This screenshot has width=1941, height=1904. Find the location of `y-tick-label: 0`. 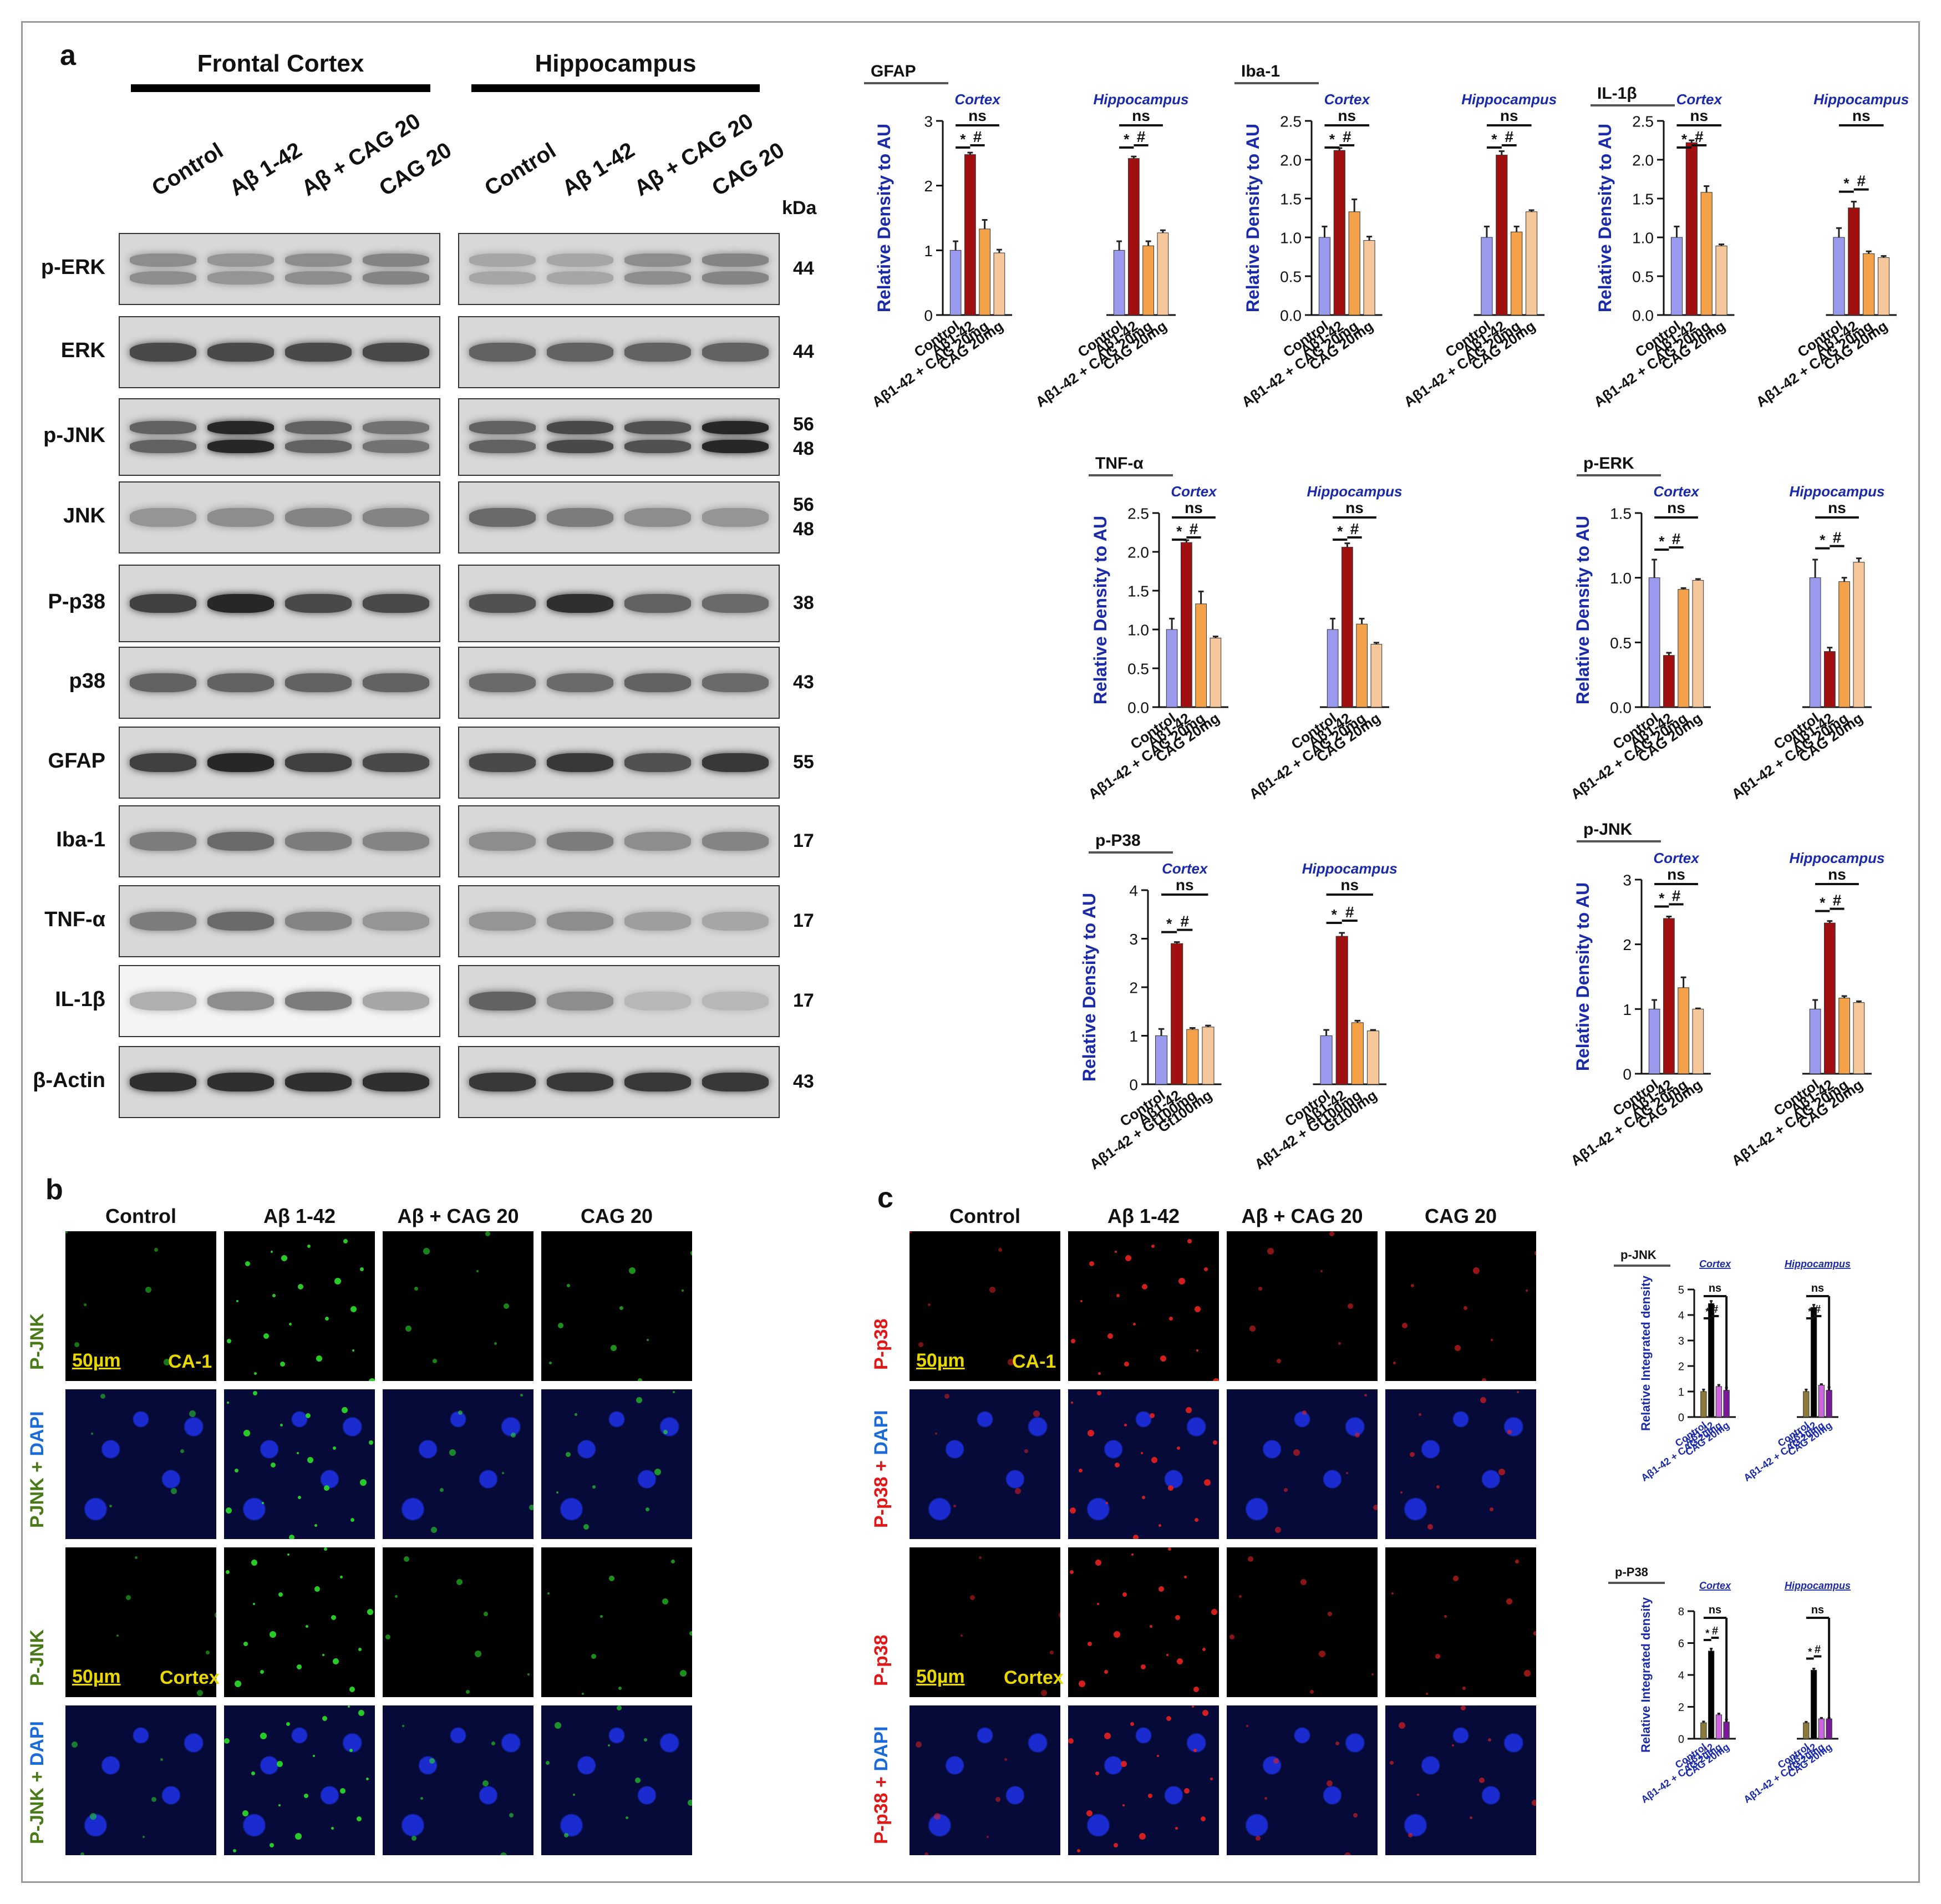

y-tick-label: 0 is located at coordinates (1133, 1085).